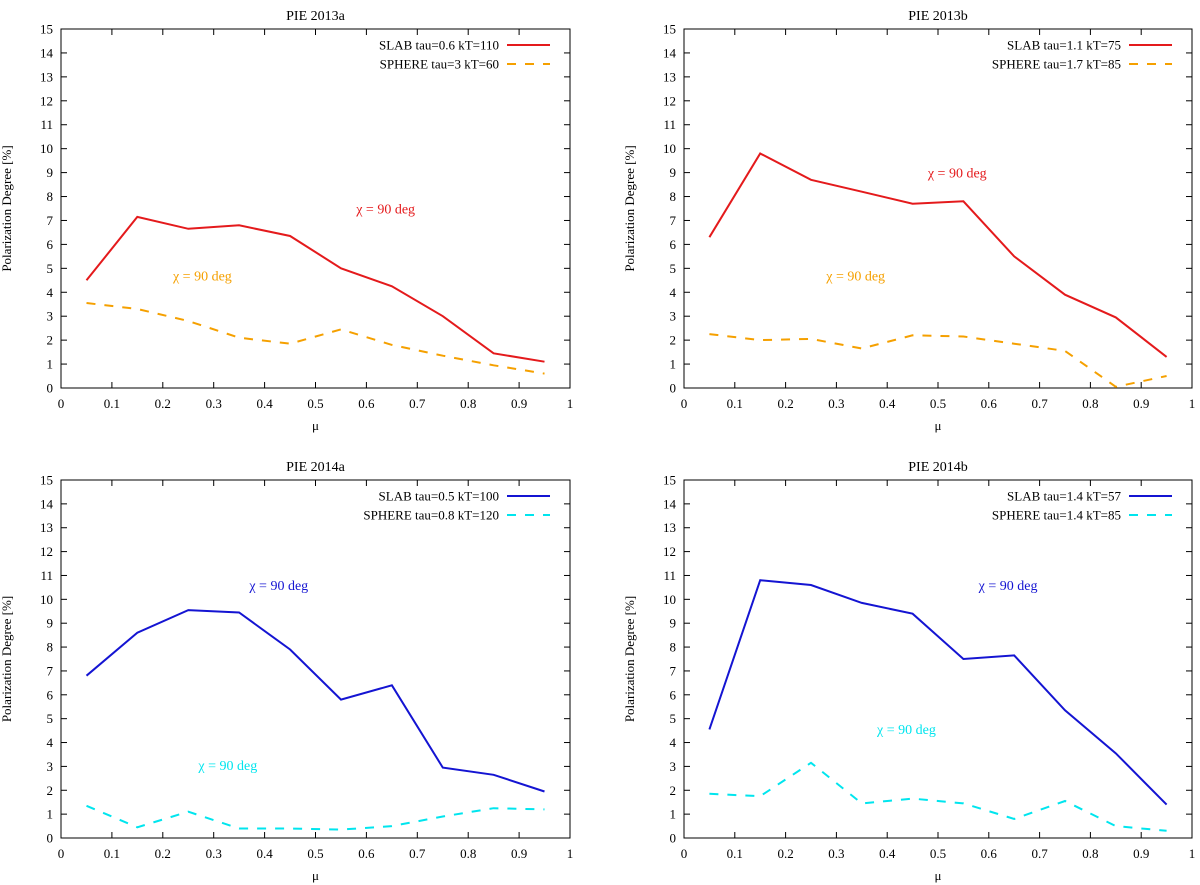  Describe the element at coordinates (439, 45) in the screenshot. I see `legend-label: SLAB tau=0.6 kT=110` at that location.